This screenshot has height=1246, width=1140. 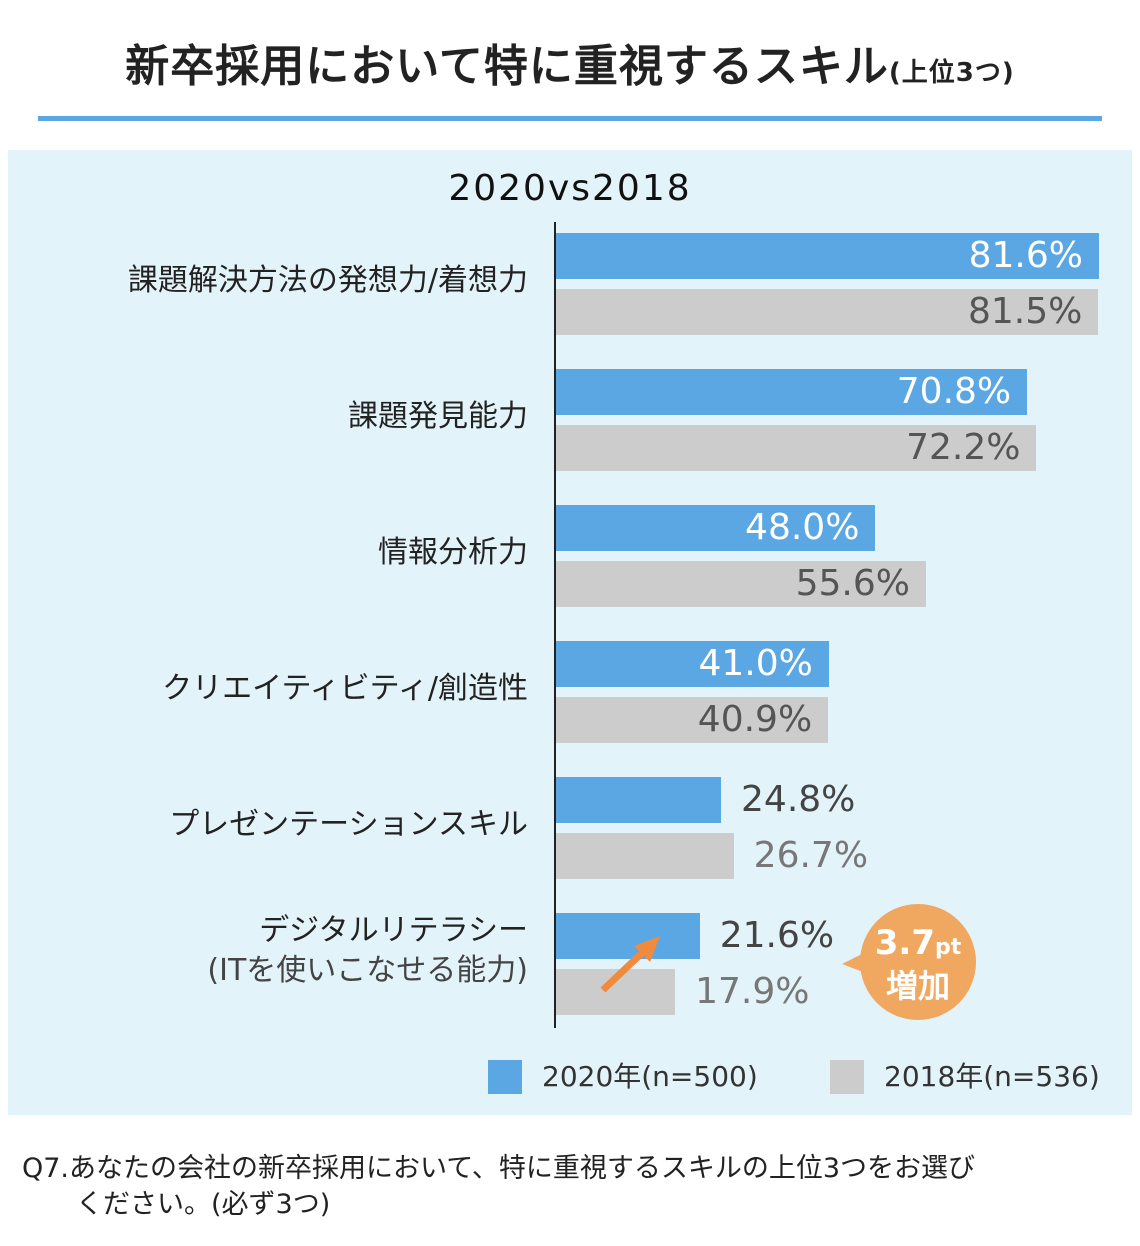 I want to click on value-label: 24.8%, so click(x=798, y=799).